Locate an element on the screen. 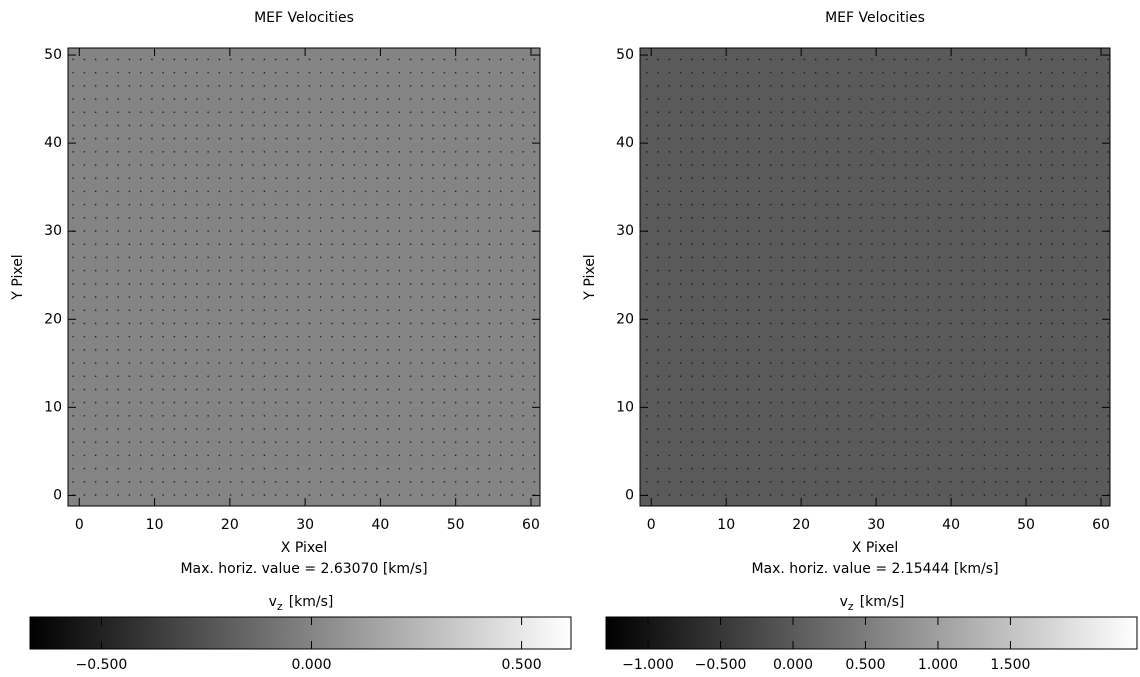 This screenshot has height=677, width=1140. annotation: Max. horiz. value = 2.15444 [km/s] is located at coordinates (874, 569).